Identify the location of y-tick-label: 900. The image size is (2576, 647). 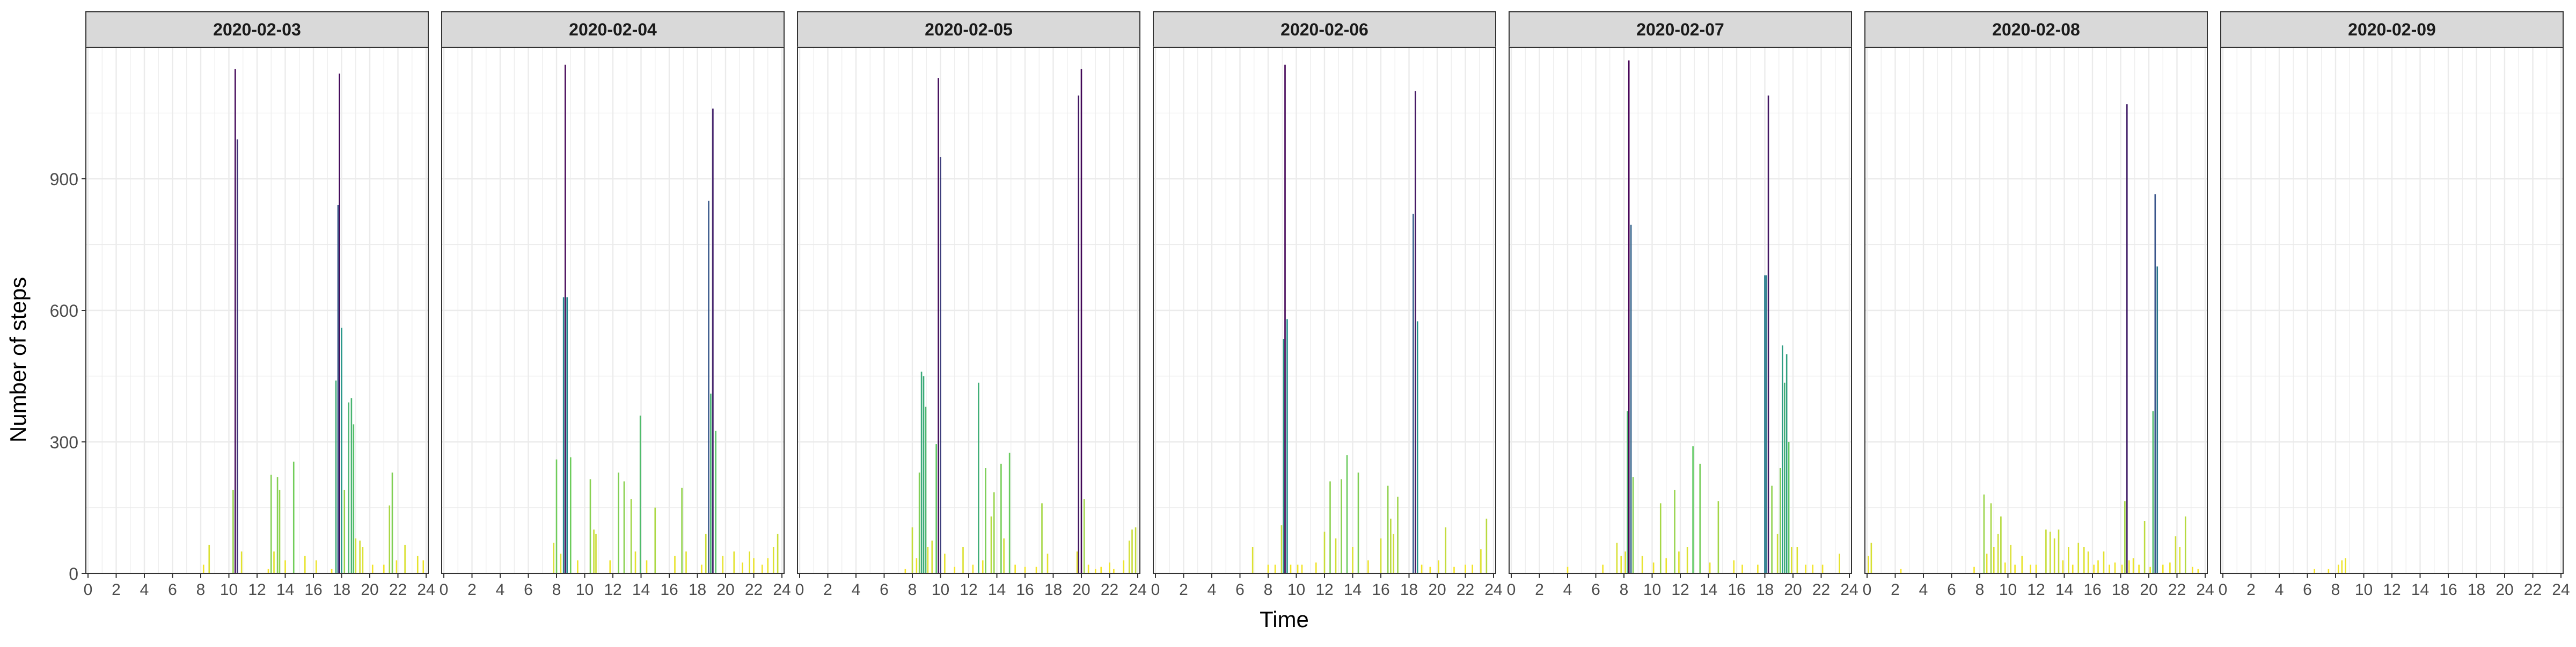
(64, 179).